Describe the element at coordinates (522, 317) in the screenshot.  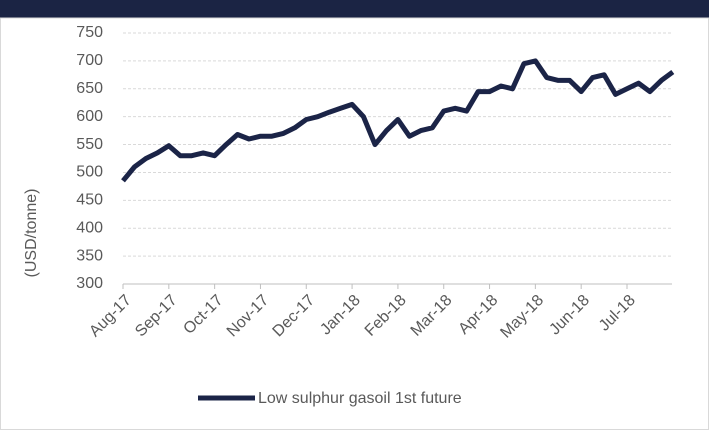
I see `x-tick-label: May-18` at that location.